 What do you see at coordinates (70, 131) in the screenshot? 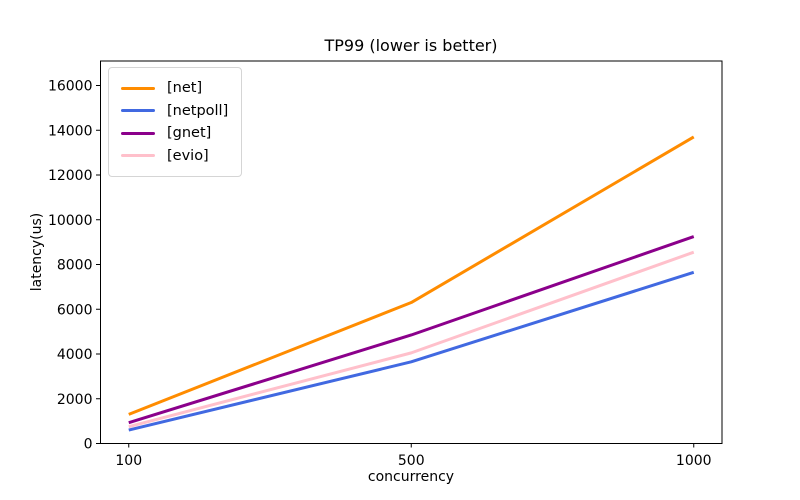
I see `y-tick-label: 14000` at bounding box center [70, 131].